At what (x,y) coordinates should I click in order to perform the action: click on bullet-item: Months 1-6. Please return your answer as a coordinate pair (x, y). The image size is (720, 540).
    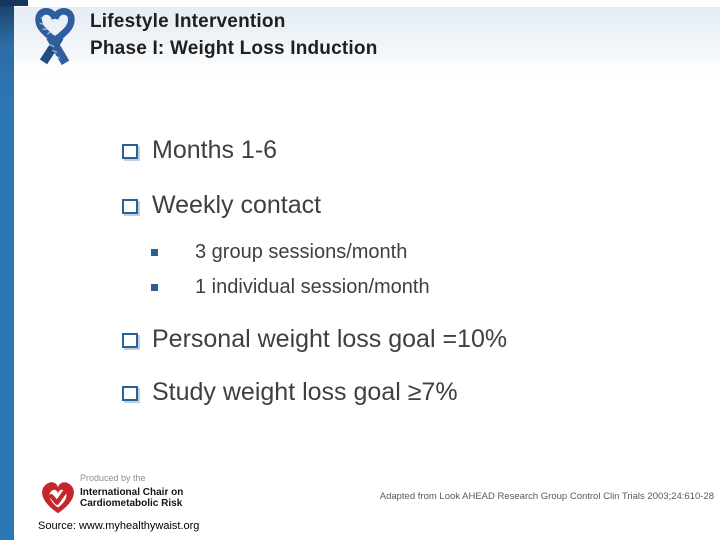
    Looking at the image, I should click on (199, 150).